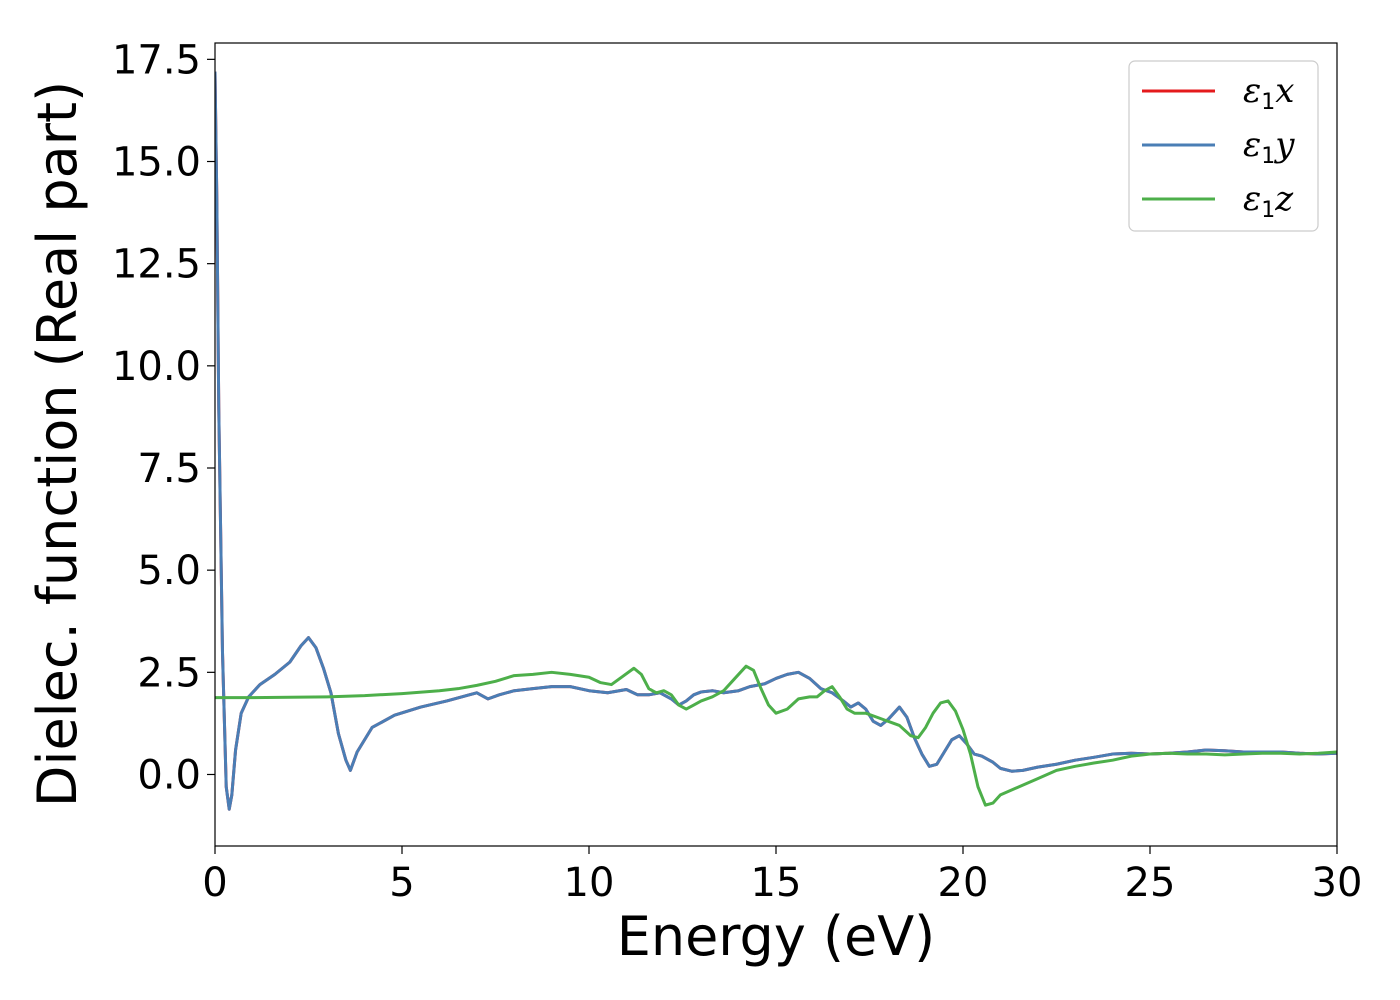 This screenshot has width=1400, height=1000. What do you see at coordinates (169, 775) in the screenshot?
I see `y-tick-label: 0.0` at bounding box center [169, 775].